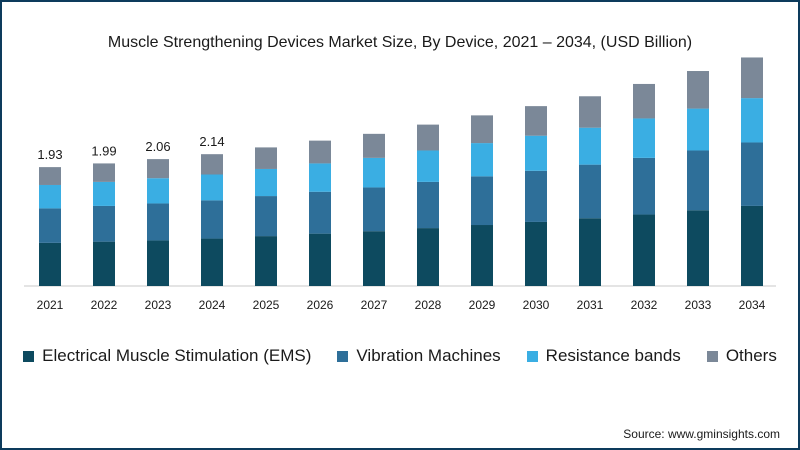 The image size is (800, 450). What do you see at coordinates (49, 154) in the screenshot?
I see `data-label-2021: 1.93` at bounding box center [49, 154].